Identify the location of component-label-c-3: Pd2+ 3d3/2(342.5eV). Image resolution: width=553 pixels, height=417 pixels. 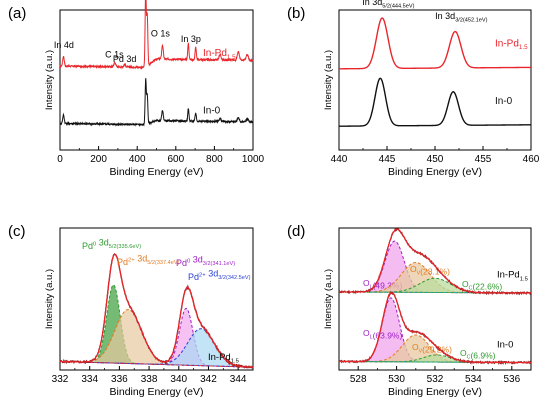
(219, 275).